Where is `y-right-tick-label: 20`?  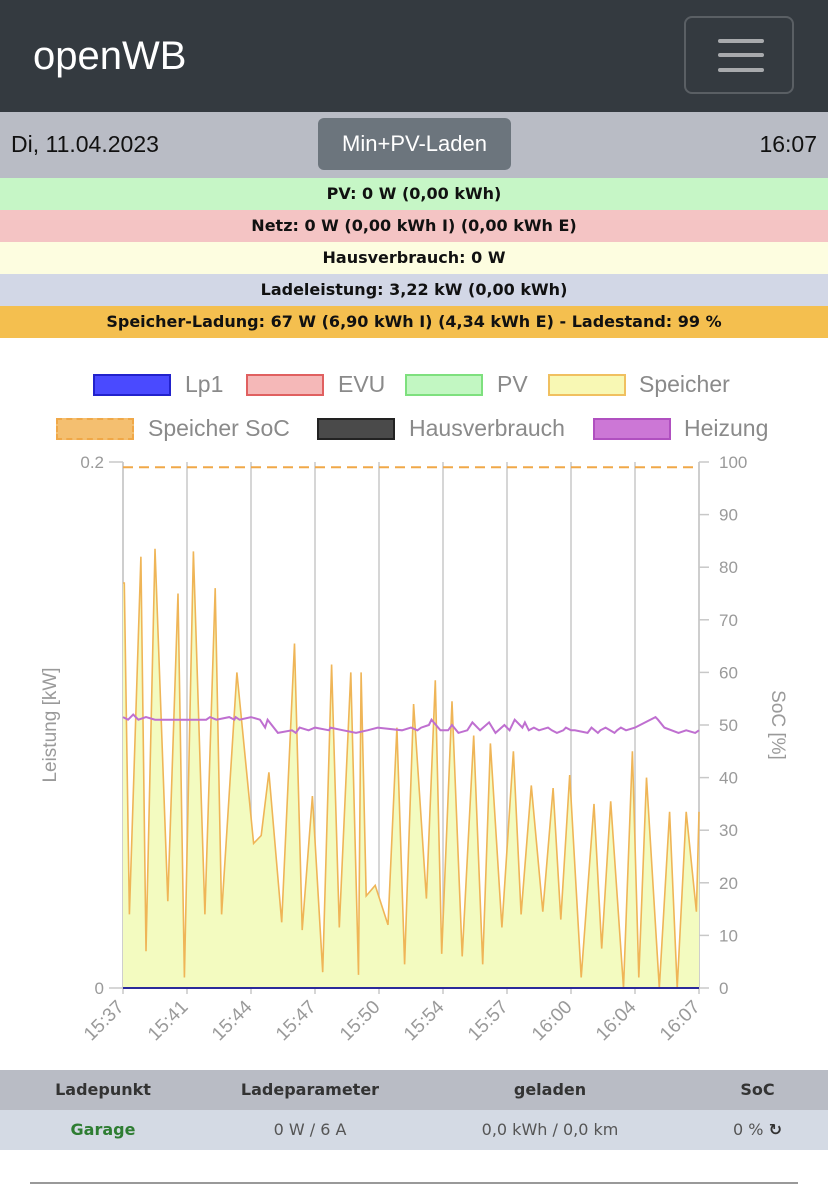
y-right-tick-label: 20 is located at coordinates (728, 883).